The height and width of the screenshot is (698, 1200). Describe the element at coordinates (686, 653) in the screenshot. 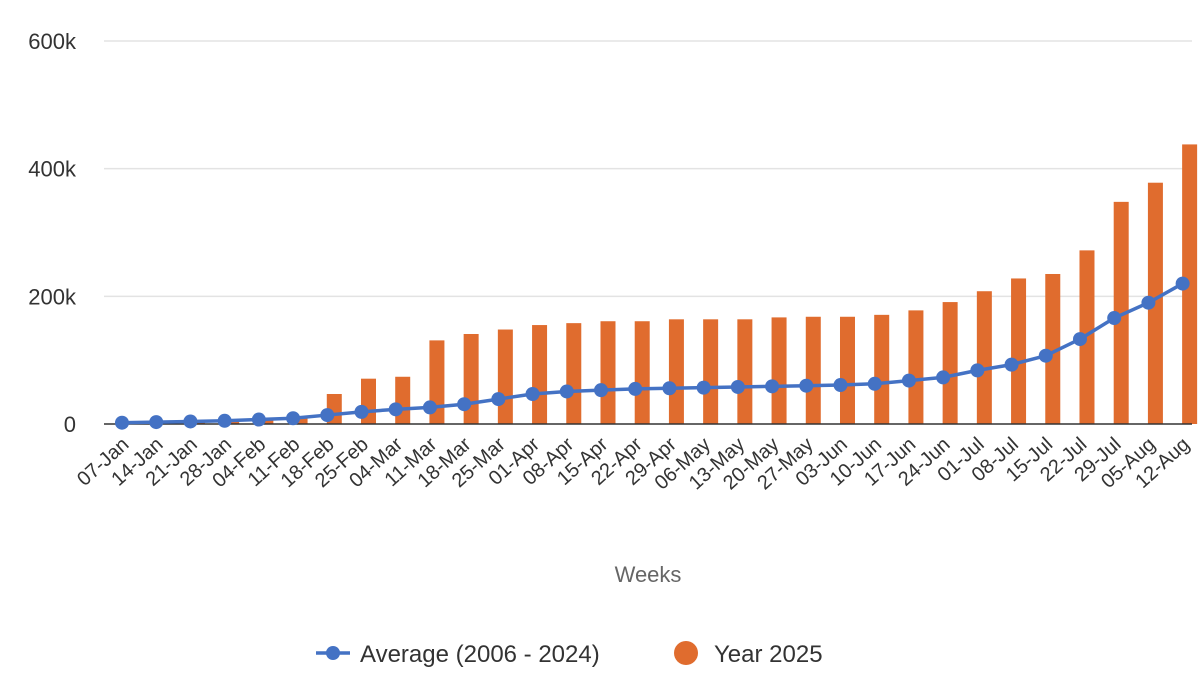

I see `legend-bar-marker` at that location.